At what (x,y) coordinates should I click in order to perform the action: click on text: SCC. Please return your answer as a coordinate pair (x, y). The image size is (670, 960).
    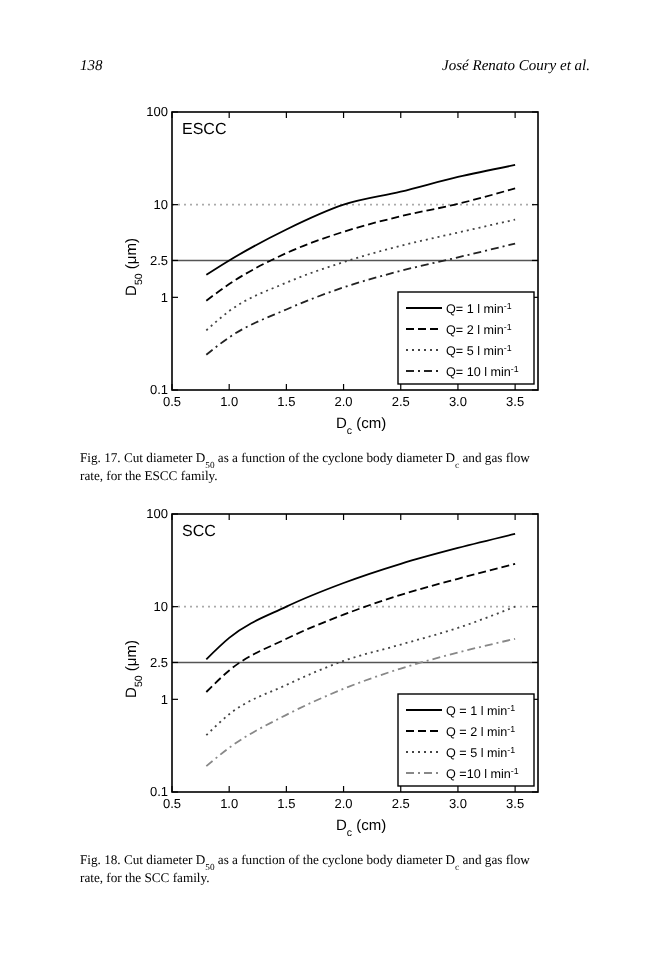
    Looking at the image, I should click on (199, 531).